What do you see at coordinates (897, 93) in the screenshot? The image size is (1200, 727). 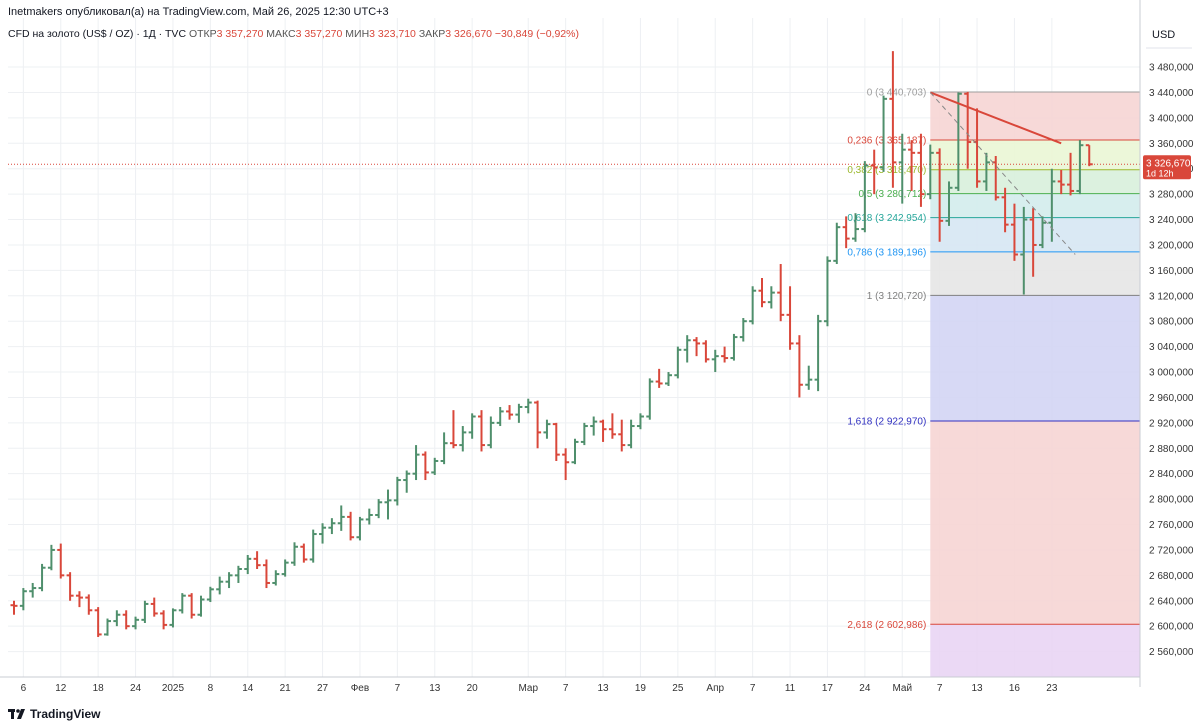 I see `fib-level-label-0: 0 (3 440,703)` at bounding box center [897, 93].